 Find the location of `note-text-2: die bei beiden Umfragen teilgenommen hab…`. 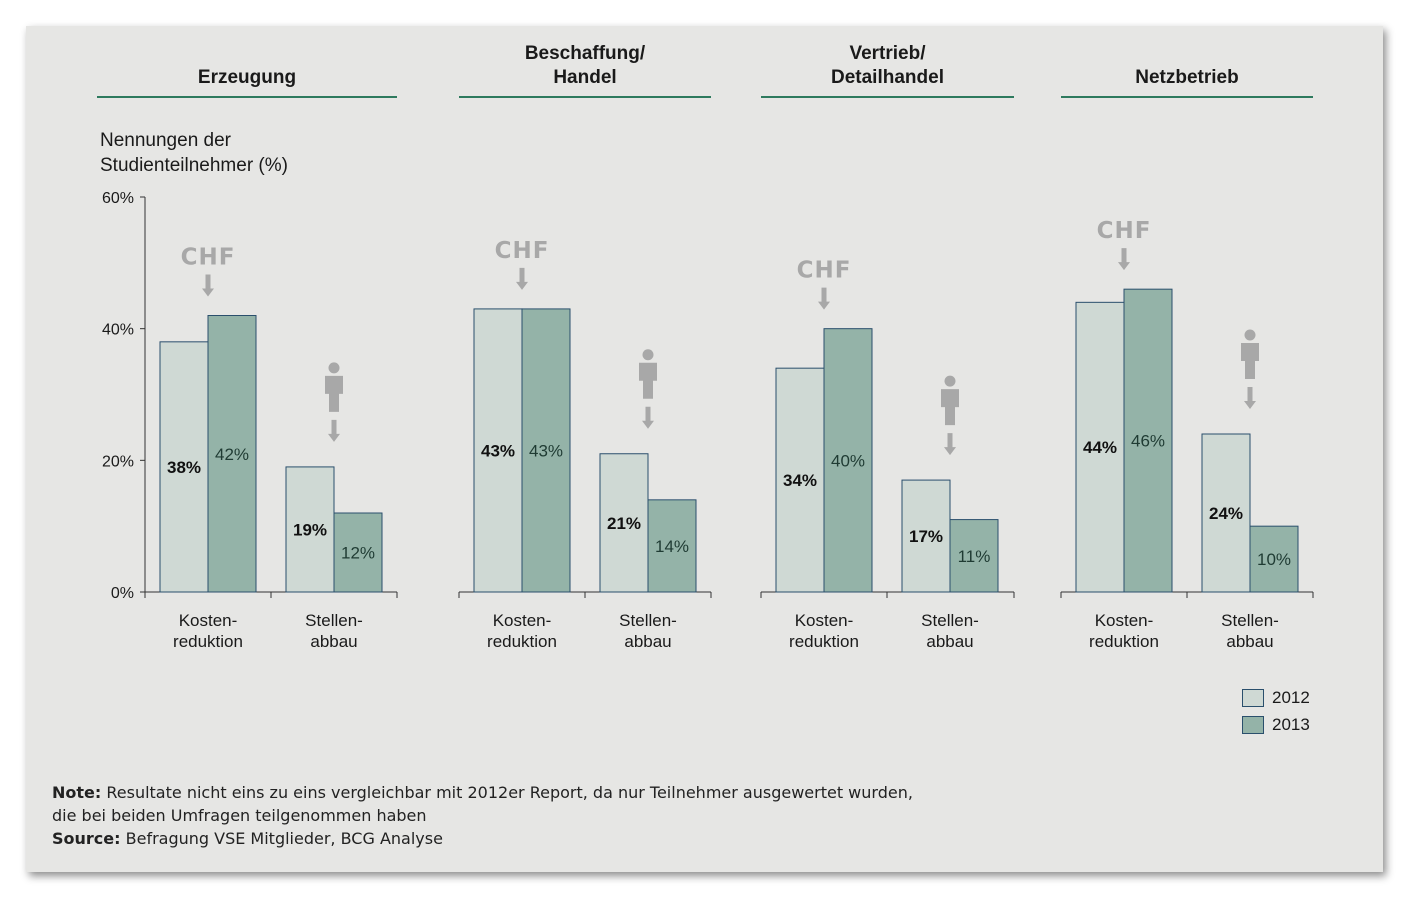

note-text-2: die bei beiden Umfragen teilgenommen hab… is located at coordinates (239, 815).